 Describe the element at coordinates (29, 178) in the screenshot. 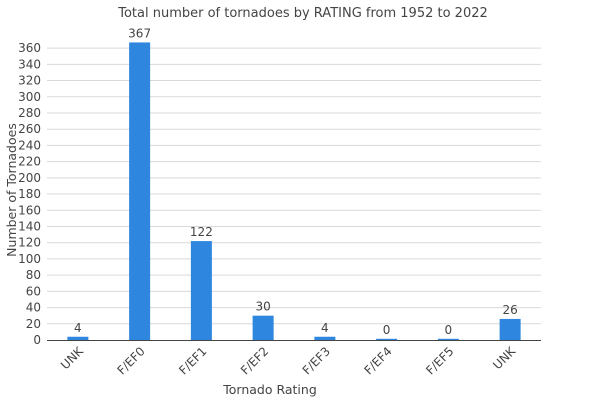

I see `y-tick-label: 200` at that location.